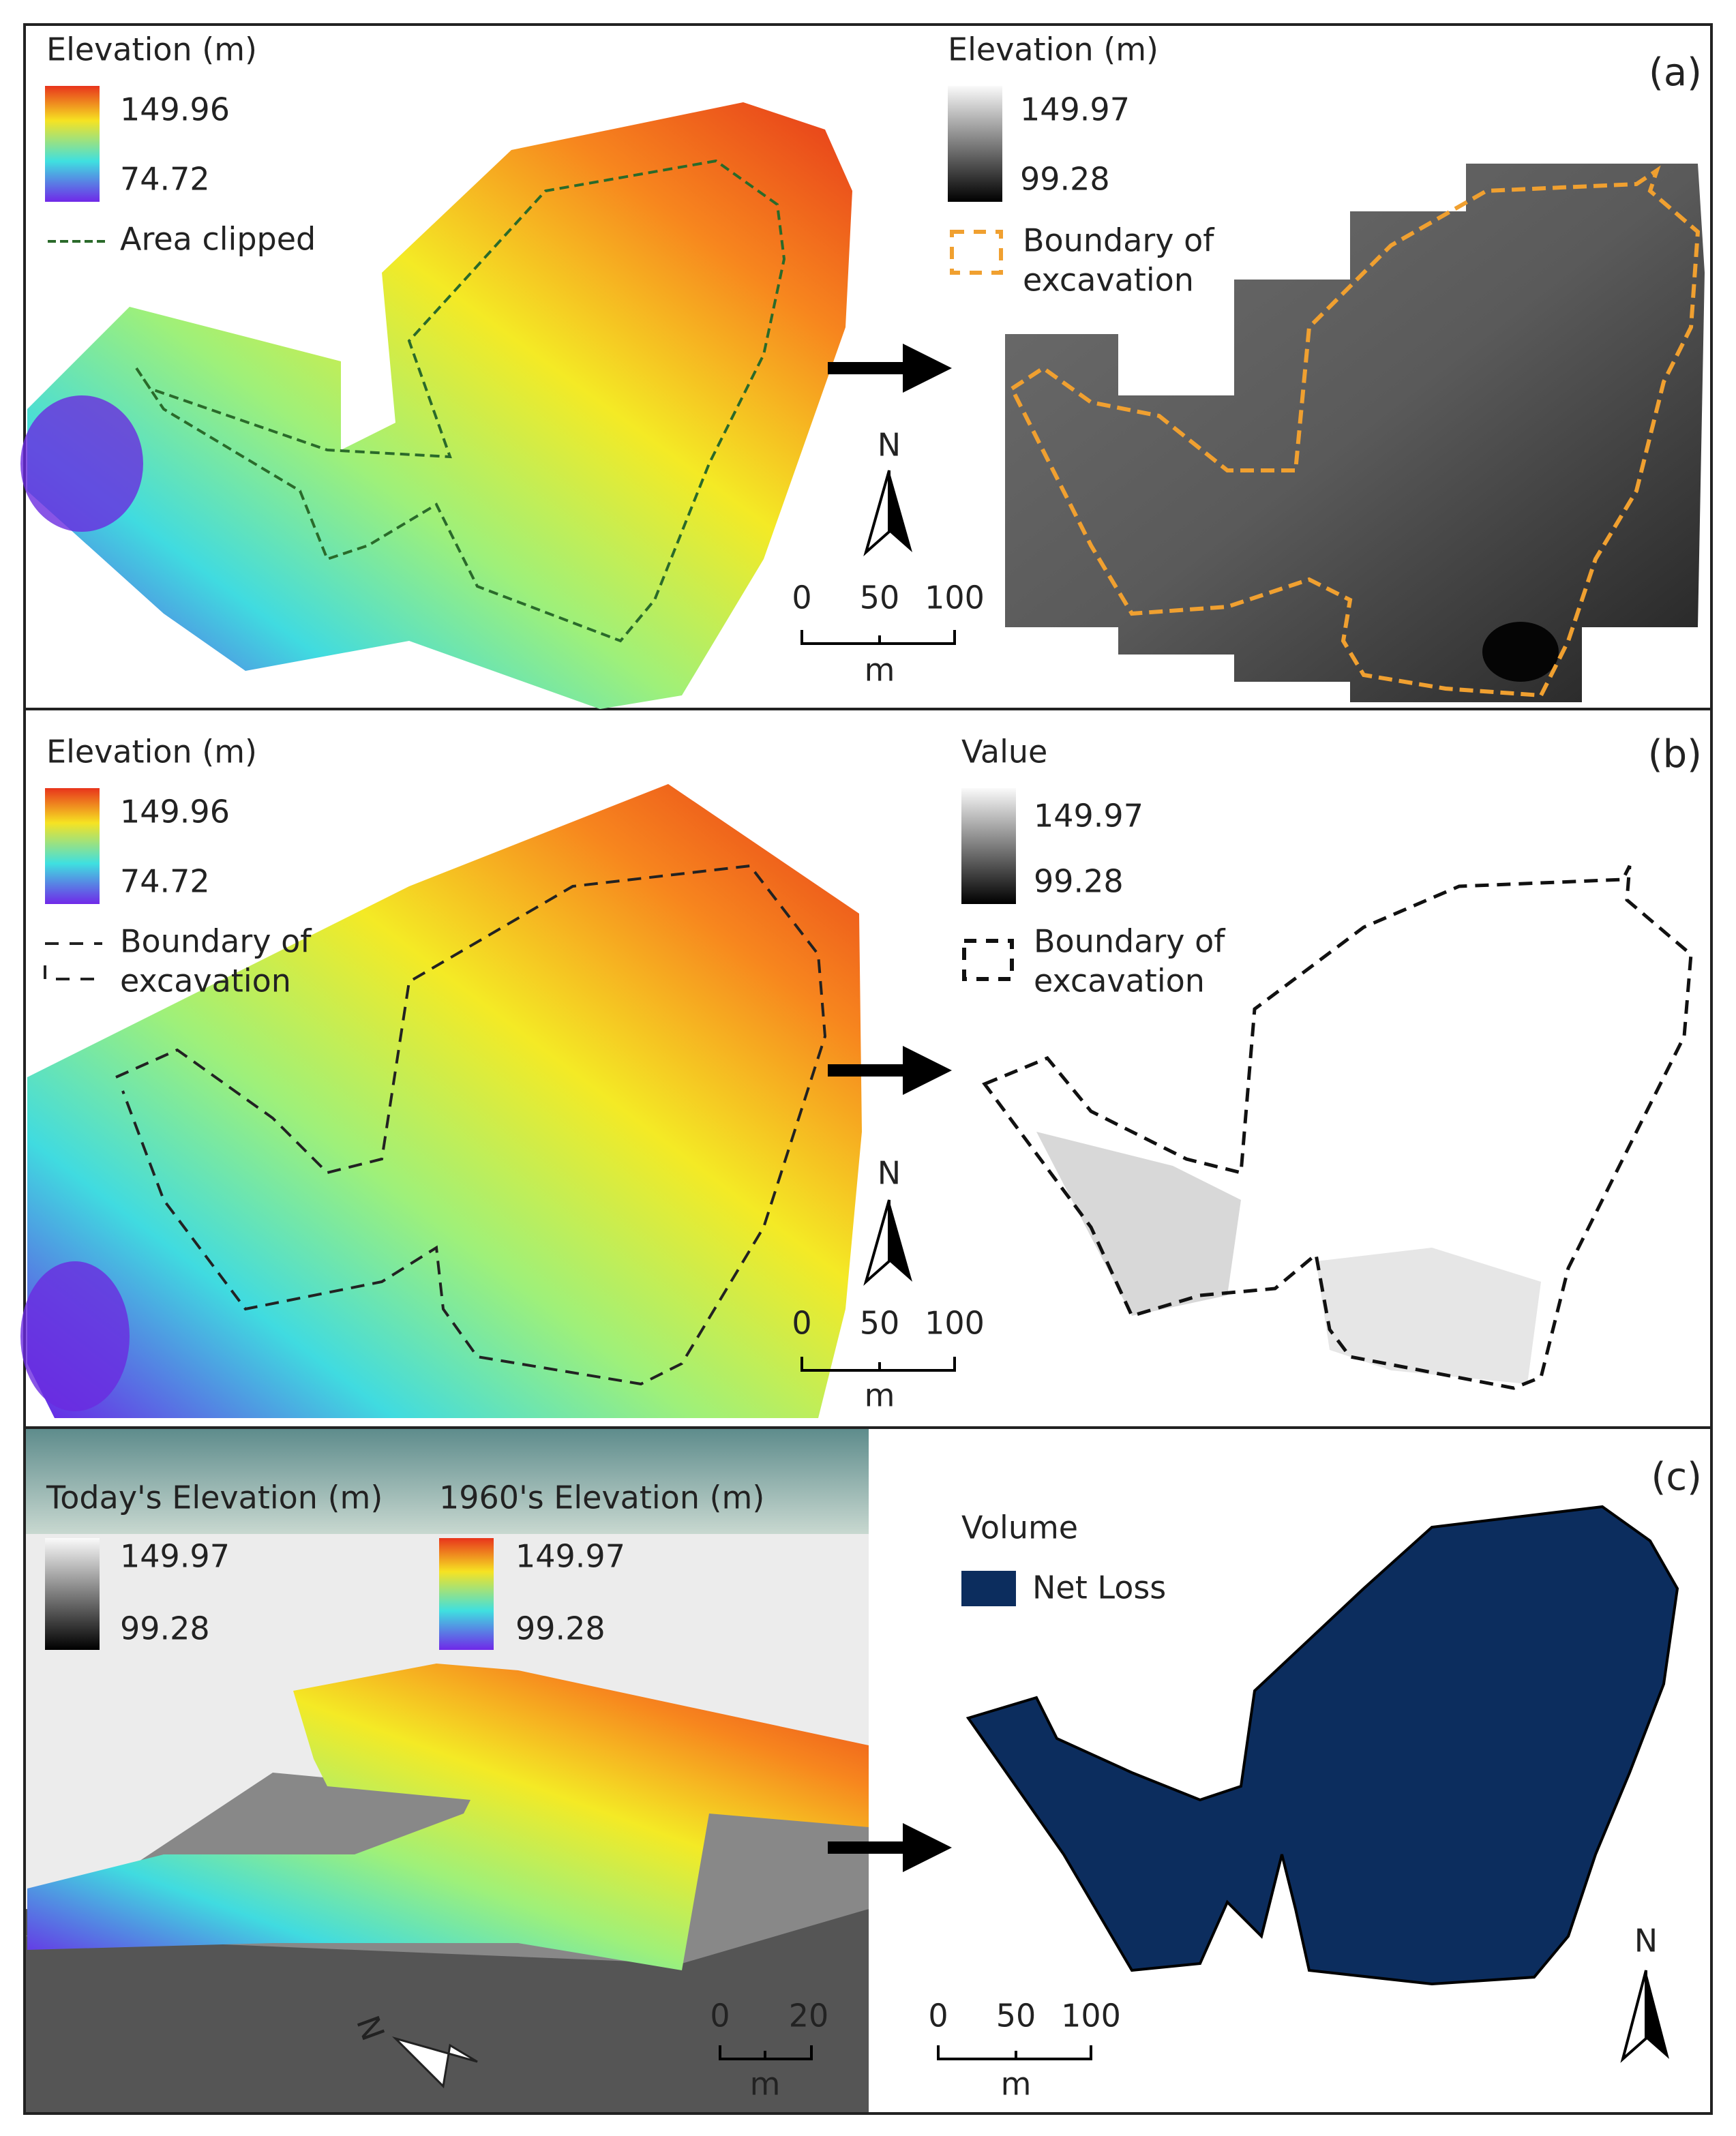 The width and height of the screenshot is (1736, 2136). Describe the element at coordinates (1099, 1587) in the screenshot. I see `legend-item: Net Loss` at that location.